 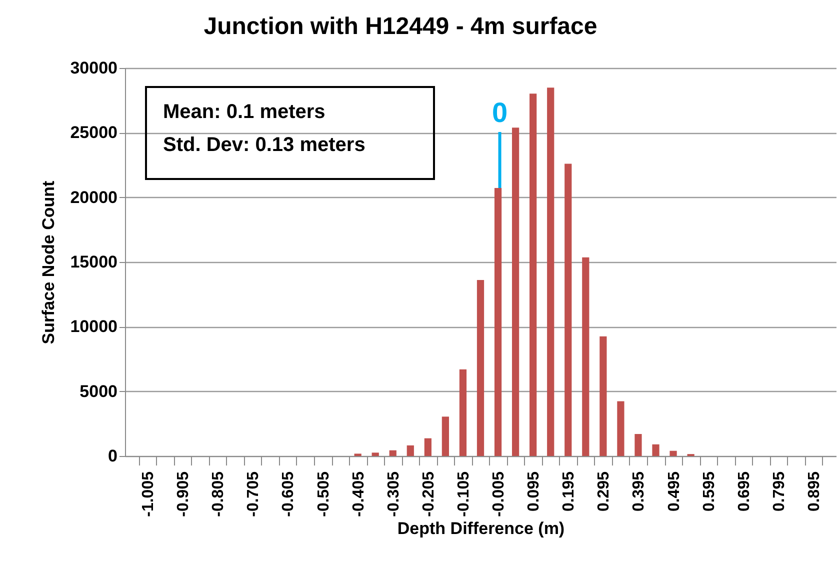 What do you see at coordinates (149, 494) in the screenshot?
I see `x-tick-label: -1.005` at bounding box center [149, 494].